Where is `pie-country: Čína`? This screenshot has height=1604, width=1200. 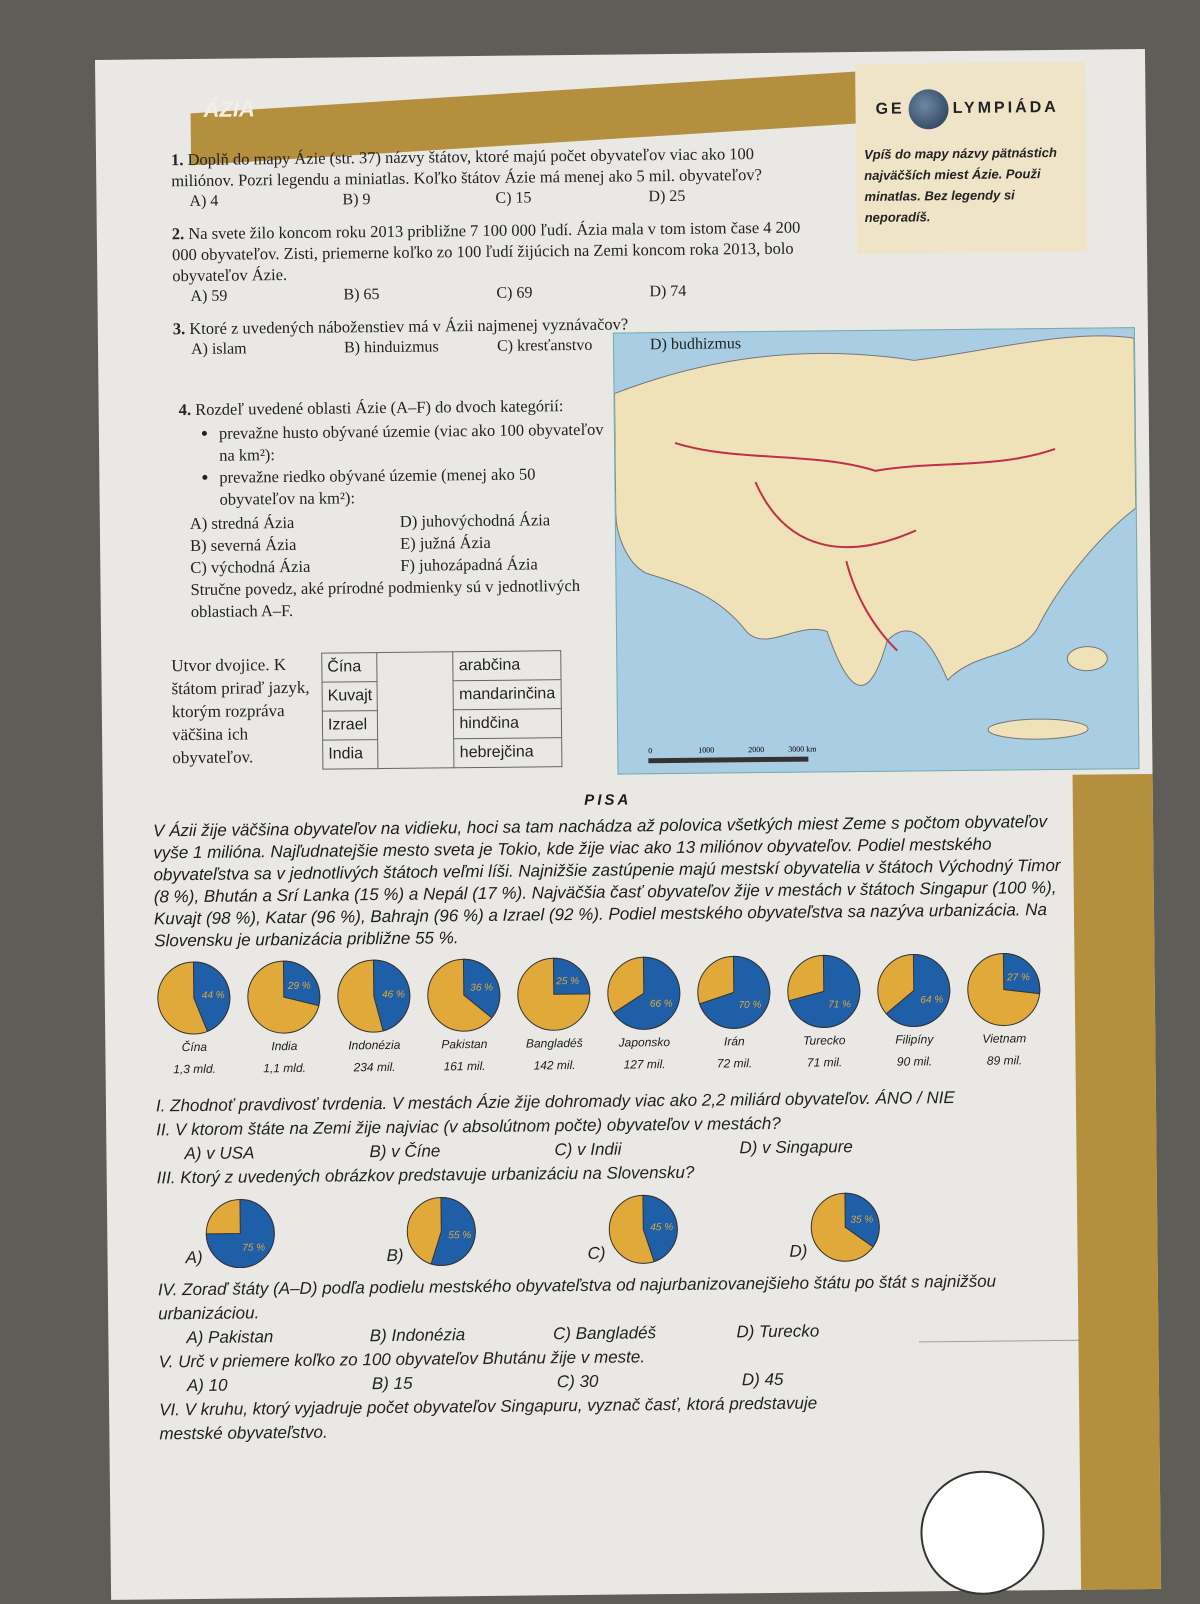 pie-country: Čína is located at coordinates (194, 1047).